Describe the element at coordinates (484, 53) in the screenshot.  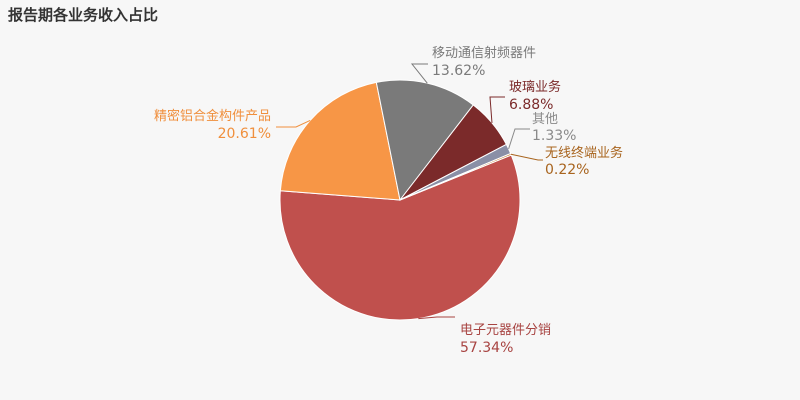
I see `slice-name-label: 移动通信射频器件` at that location.